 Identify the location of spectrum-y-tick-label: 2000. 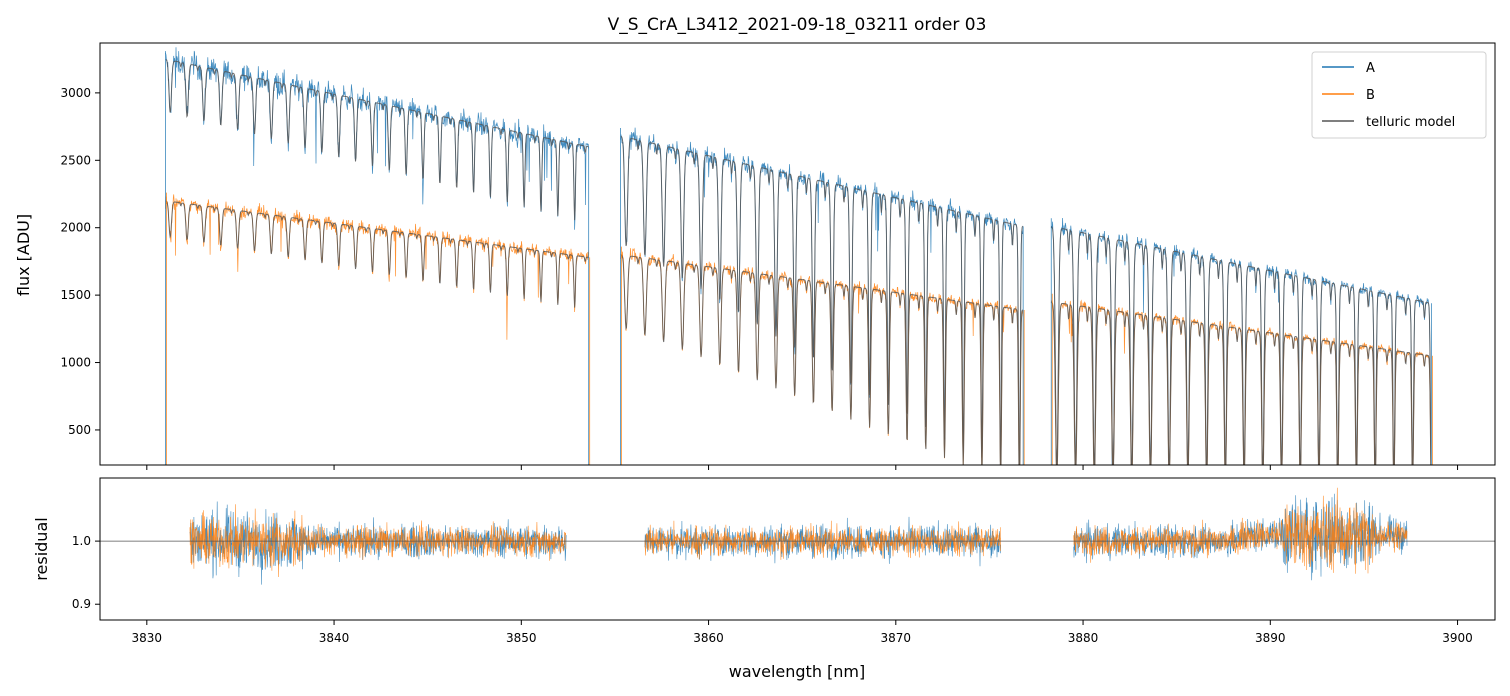
(75, 228).